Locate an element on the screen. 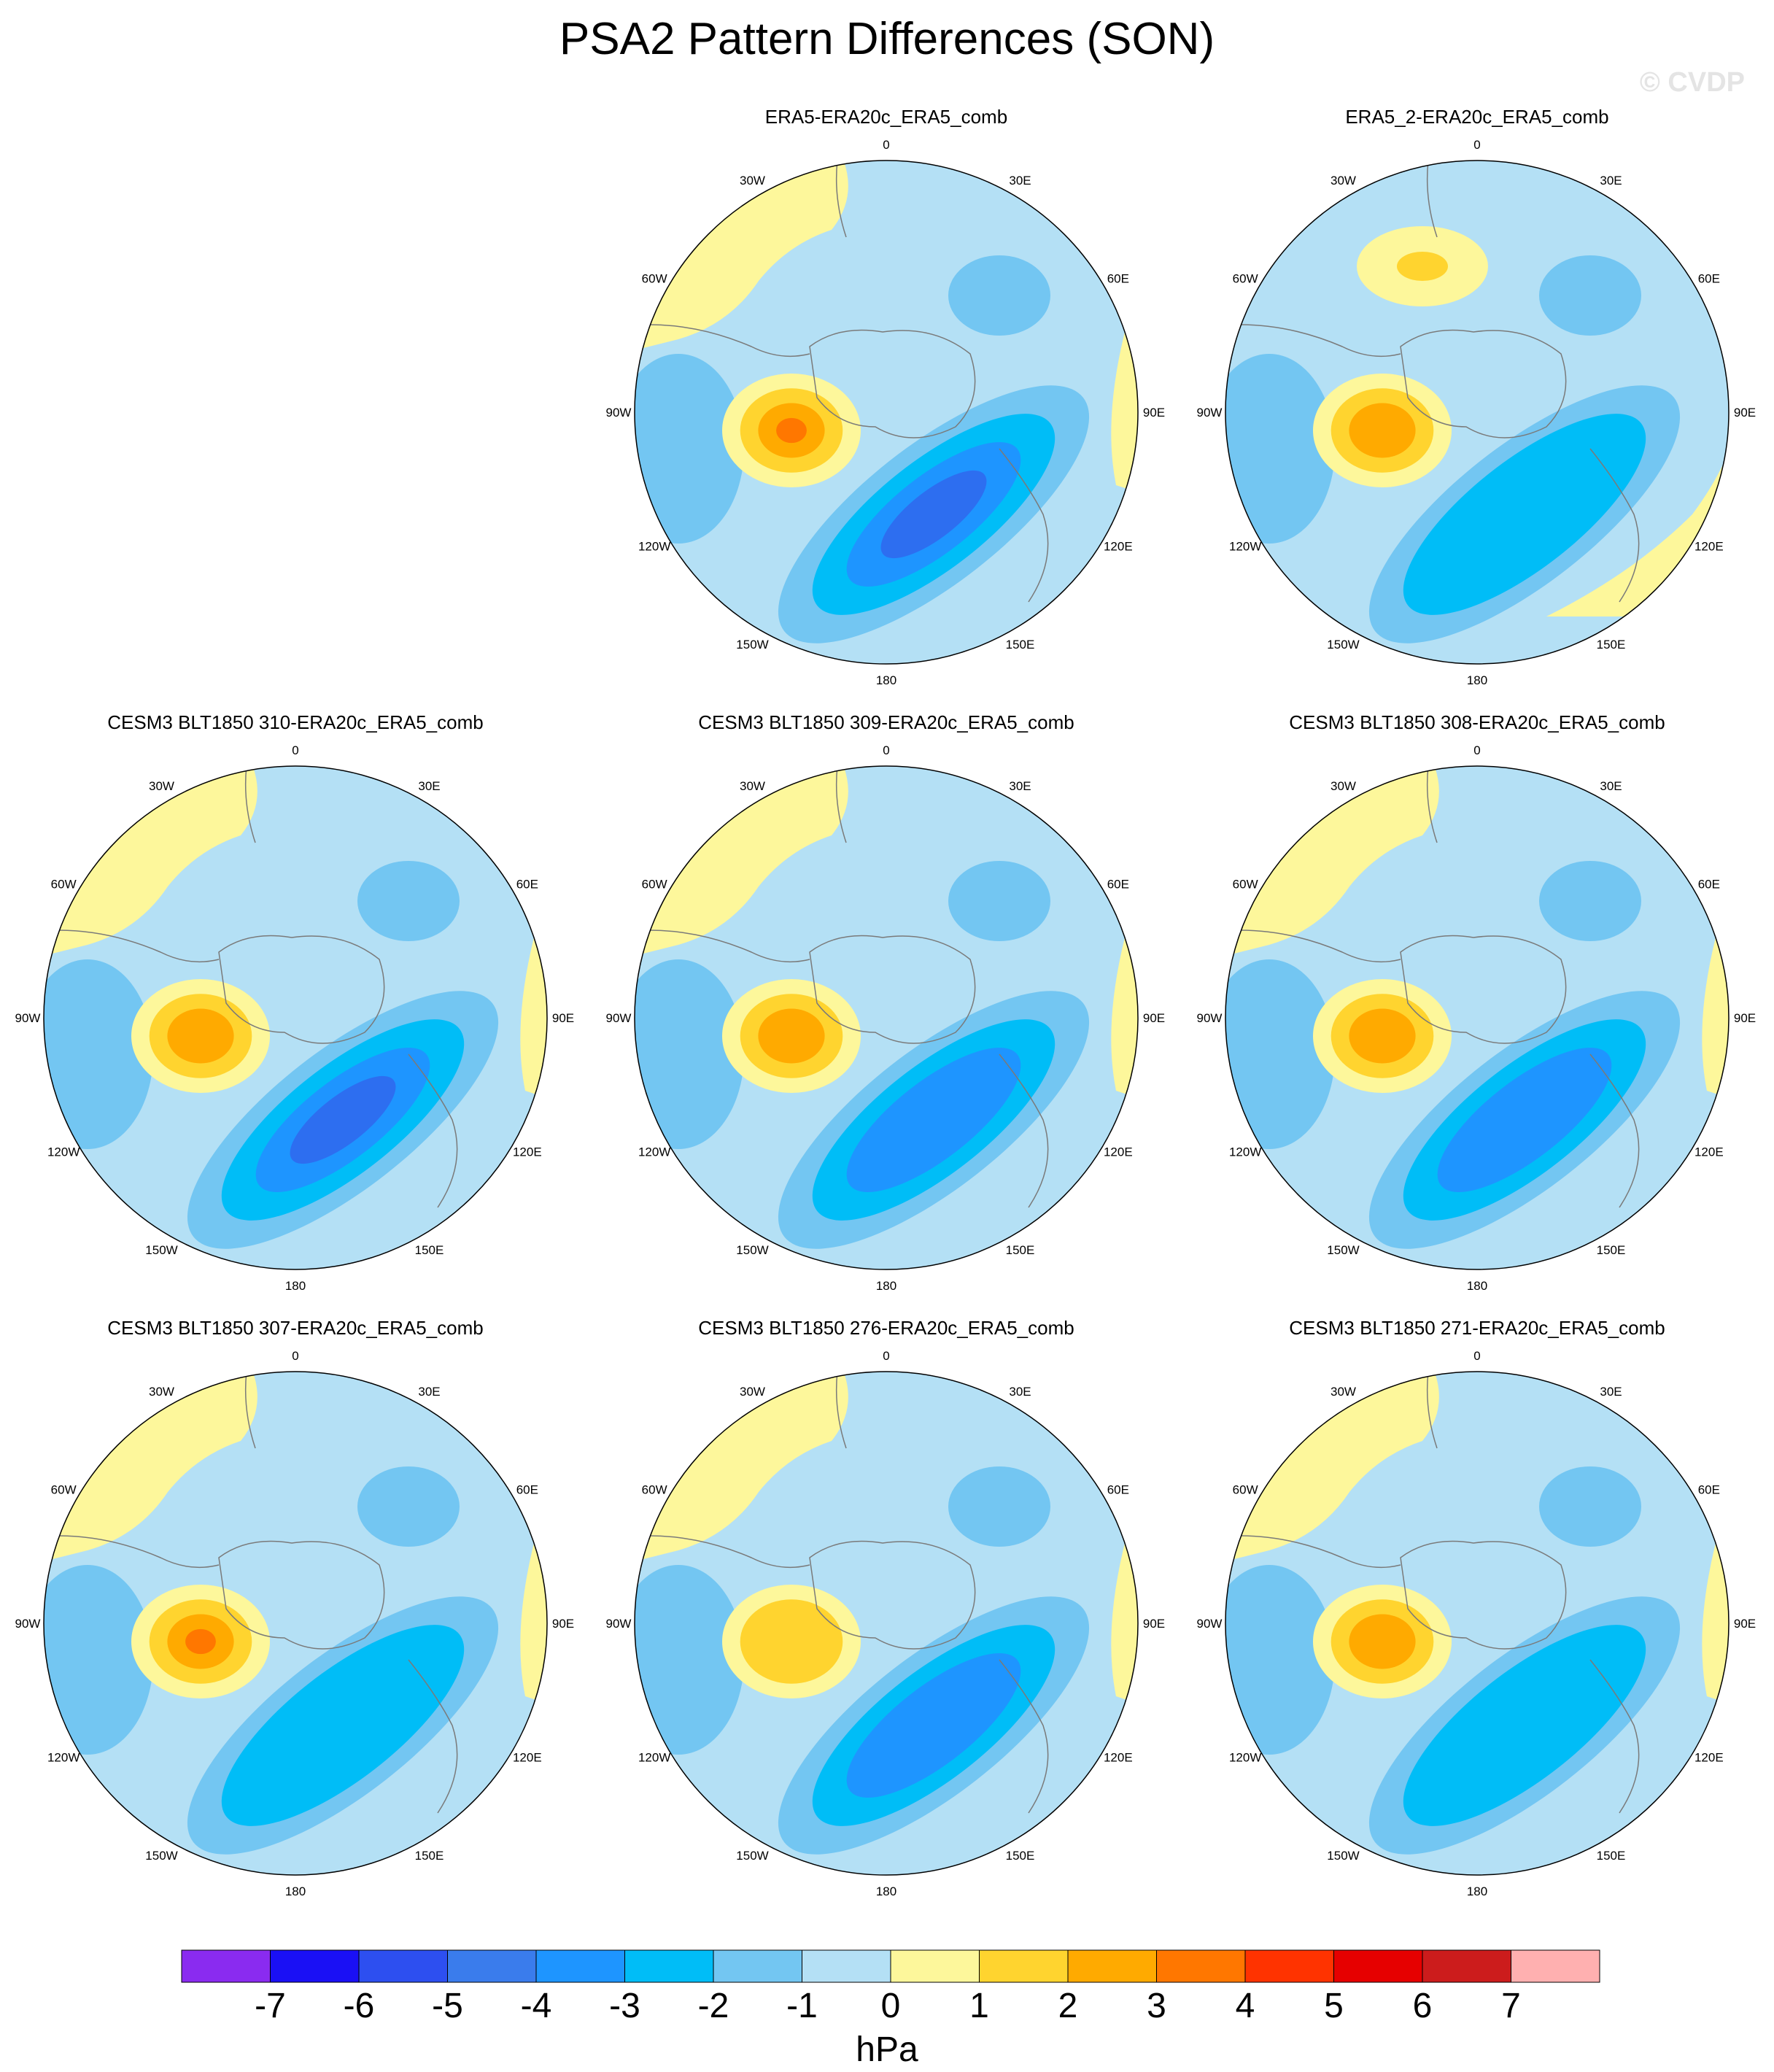  panel-title: ERA5-ERA20c_ERA5_comb is located at coordinates (886, 117).